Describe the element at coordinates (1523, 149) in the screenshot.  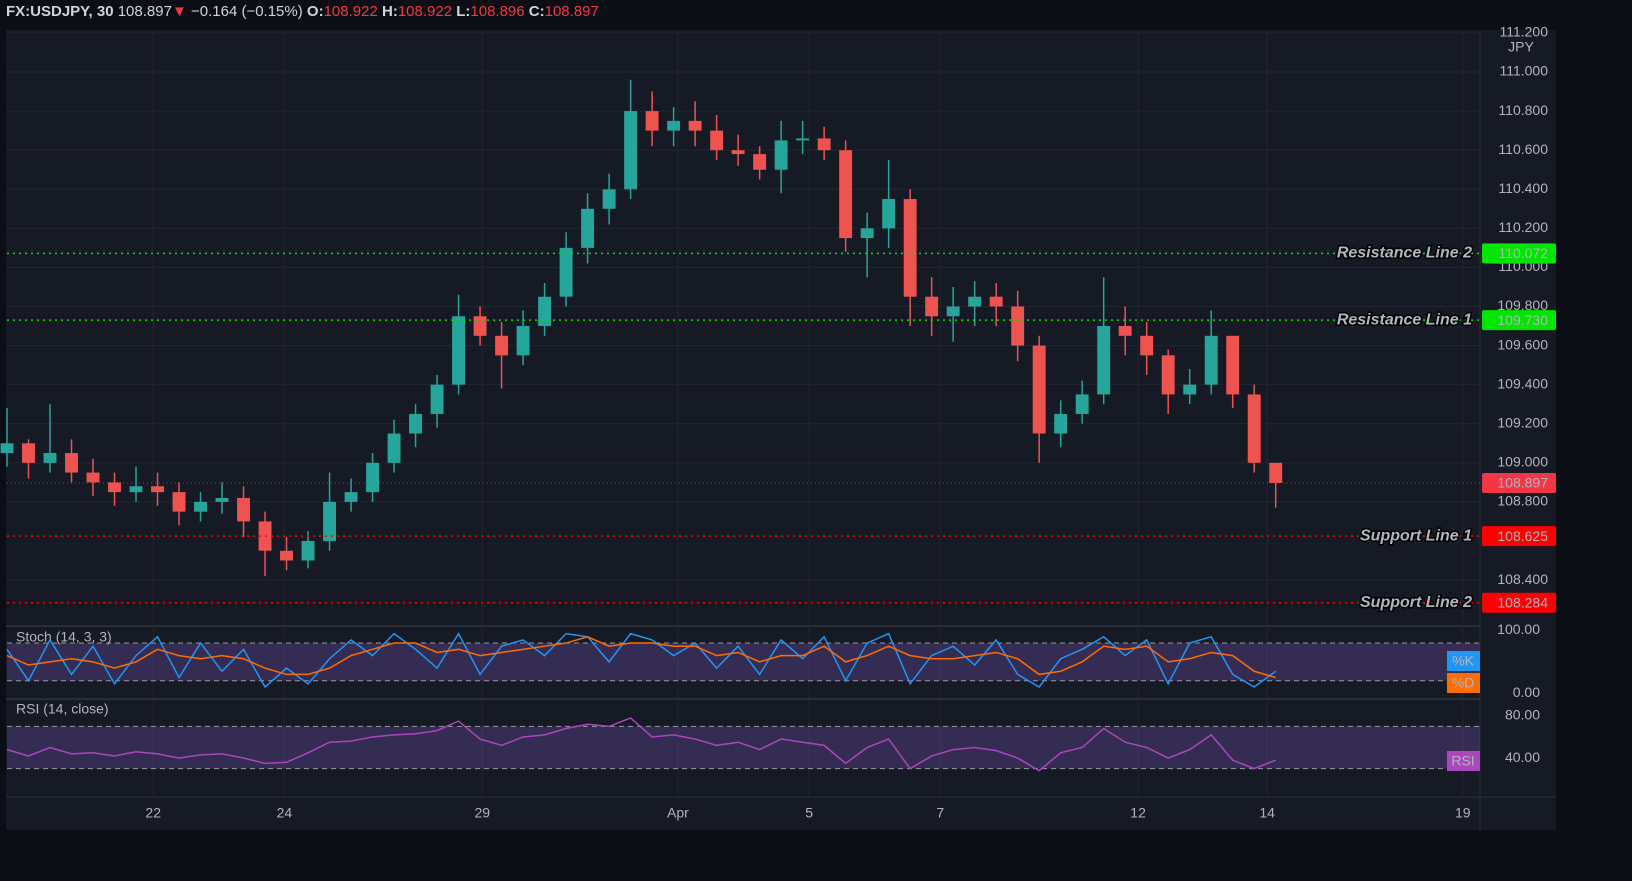
I see `y-tick-label: 110.600` at that location.